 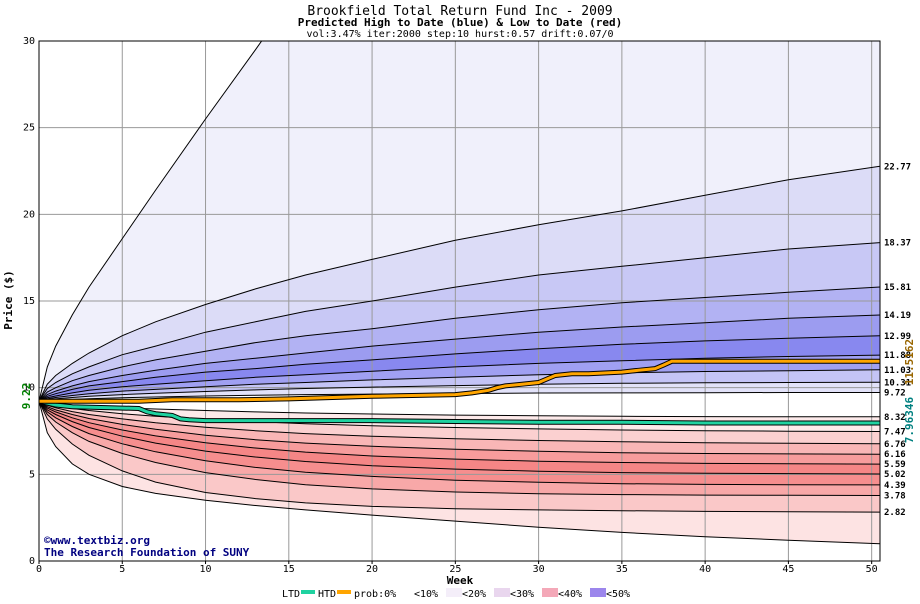 I want to click on upper-end-label: 18.37, so click(x=897, y=244).